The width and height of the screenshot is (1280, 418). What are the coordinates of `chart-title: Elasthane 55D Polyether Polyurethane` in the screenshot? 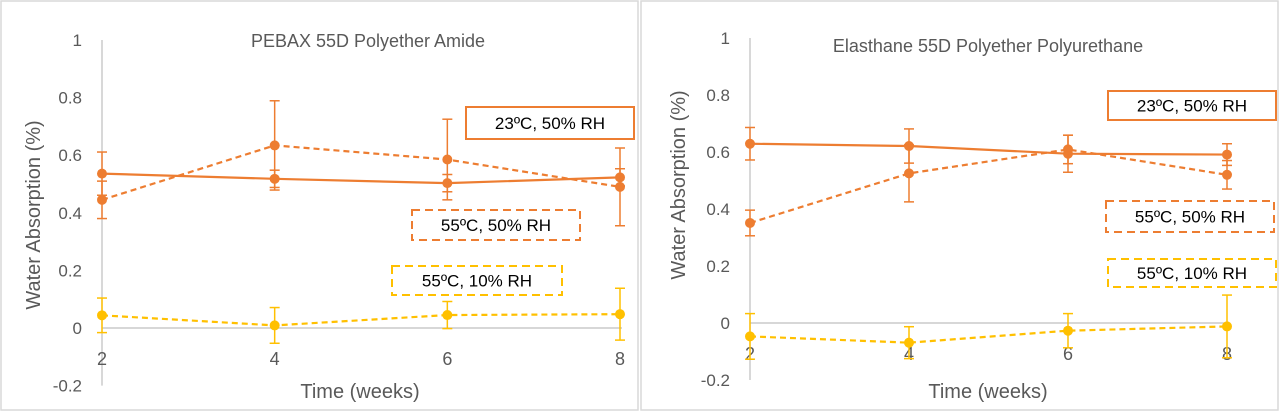 It's located at (988, 46).